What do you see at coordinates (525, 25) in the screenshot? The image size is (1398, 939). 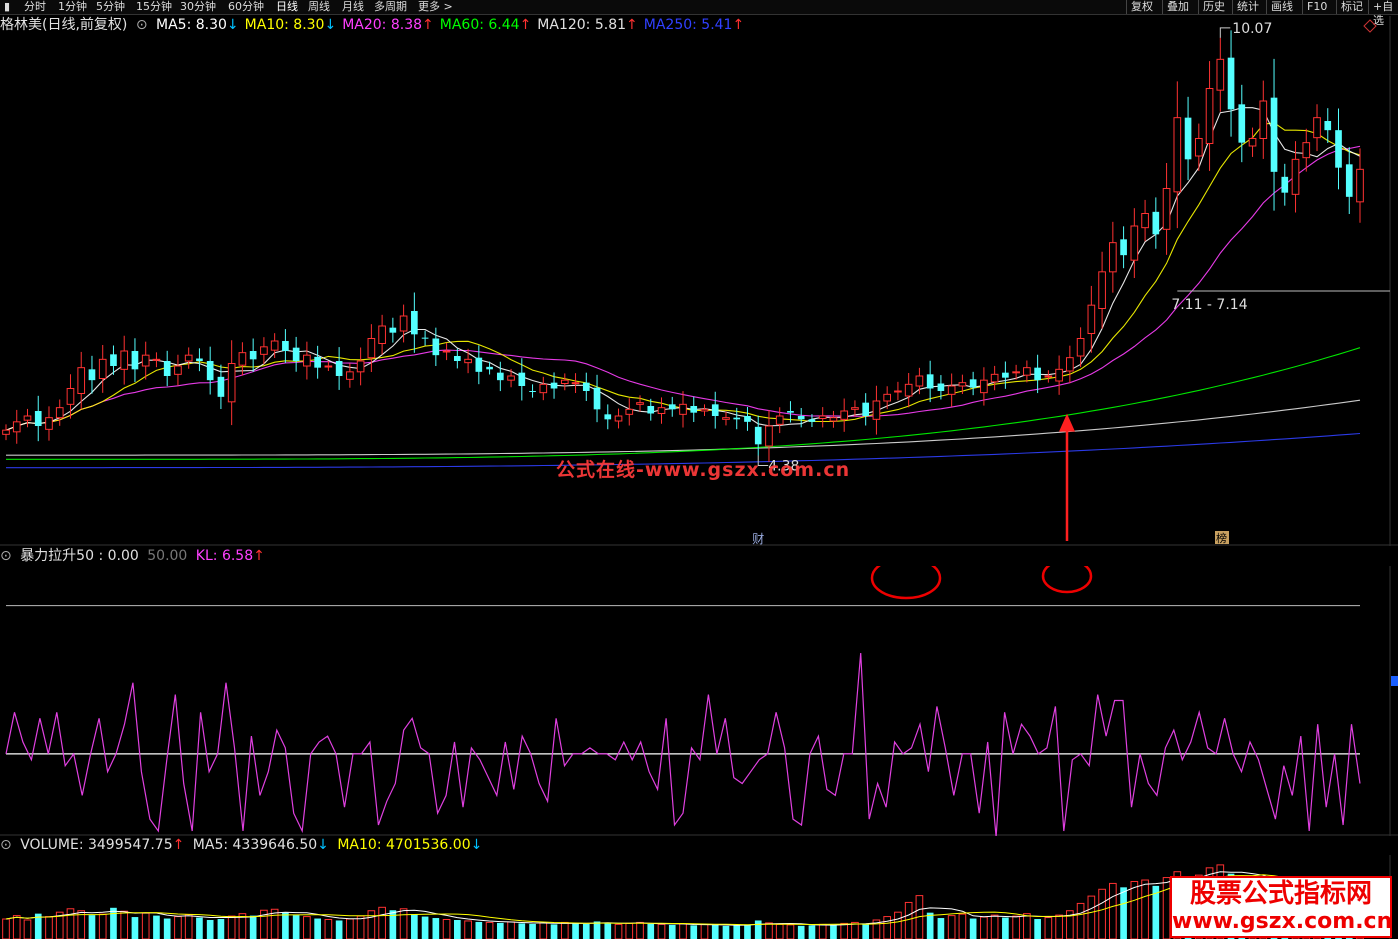 I see `ma-legend-arrow-3: ↑` at bounding box center [525, 25].